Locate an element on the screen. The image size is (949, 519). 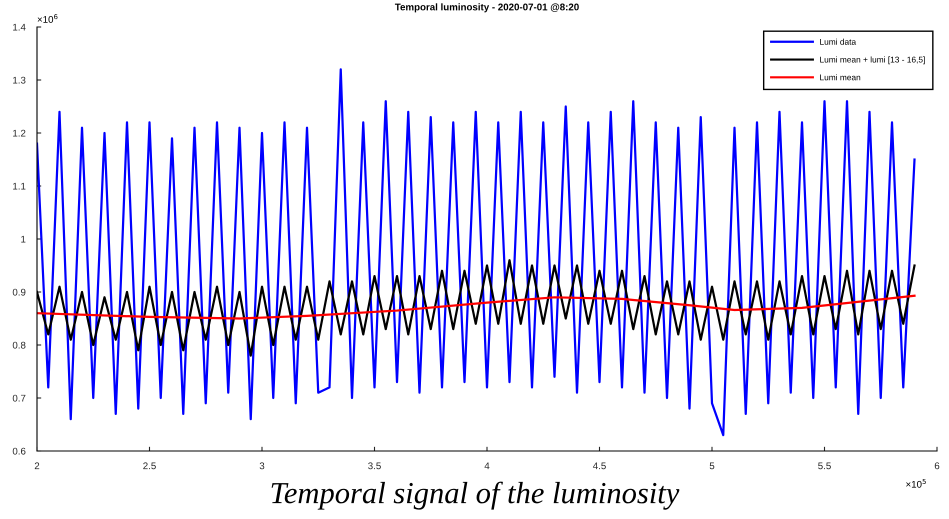
x-tick-label: 4 is located at coordinates (487, 466).